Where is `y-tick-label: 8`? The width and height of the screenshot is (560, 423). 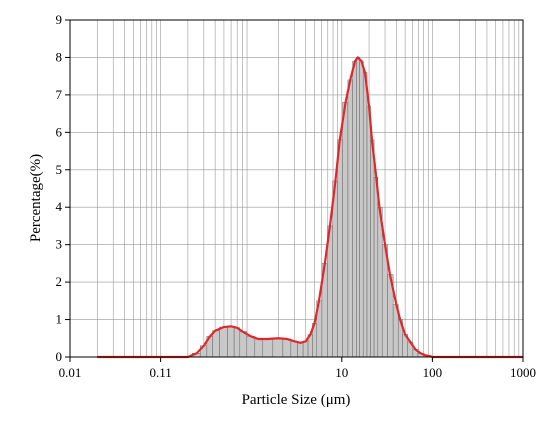 y-tick-label: 8 is located at coordinates (59, 56).